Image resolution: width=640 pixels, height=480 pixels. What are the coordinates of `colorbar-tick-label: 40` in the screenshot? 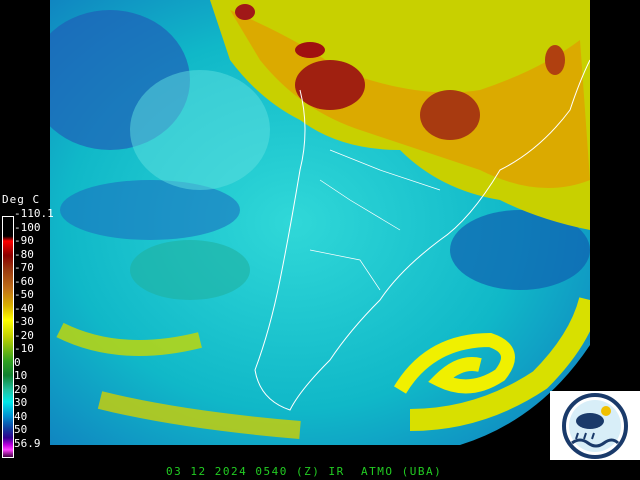 It's located at (21, 416).